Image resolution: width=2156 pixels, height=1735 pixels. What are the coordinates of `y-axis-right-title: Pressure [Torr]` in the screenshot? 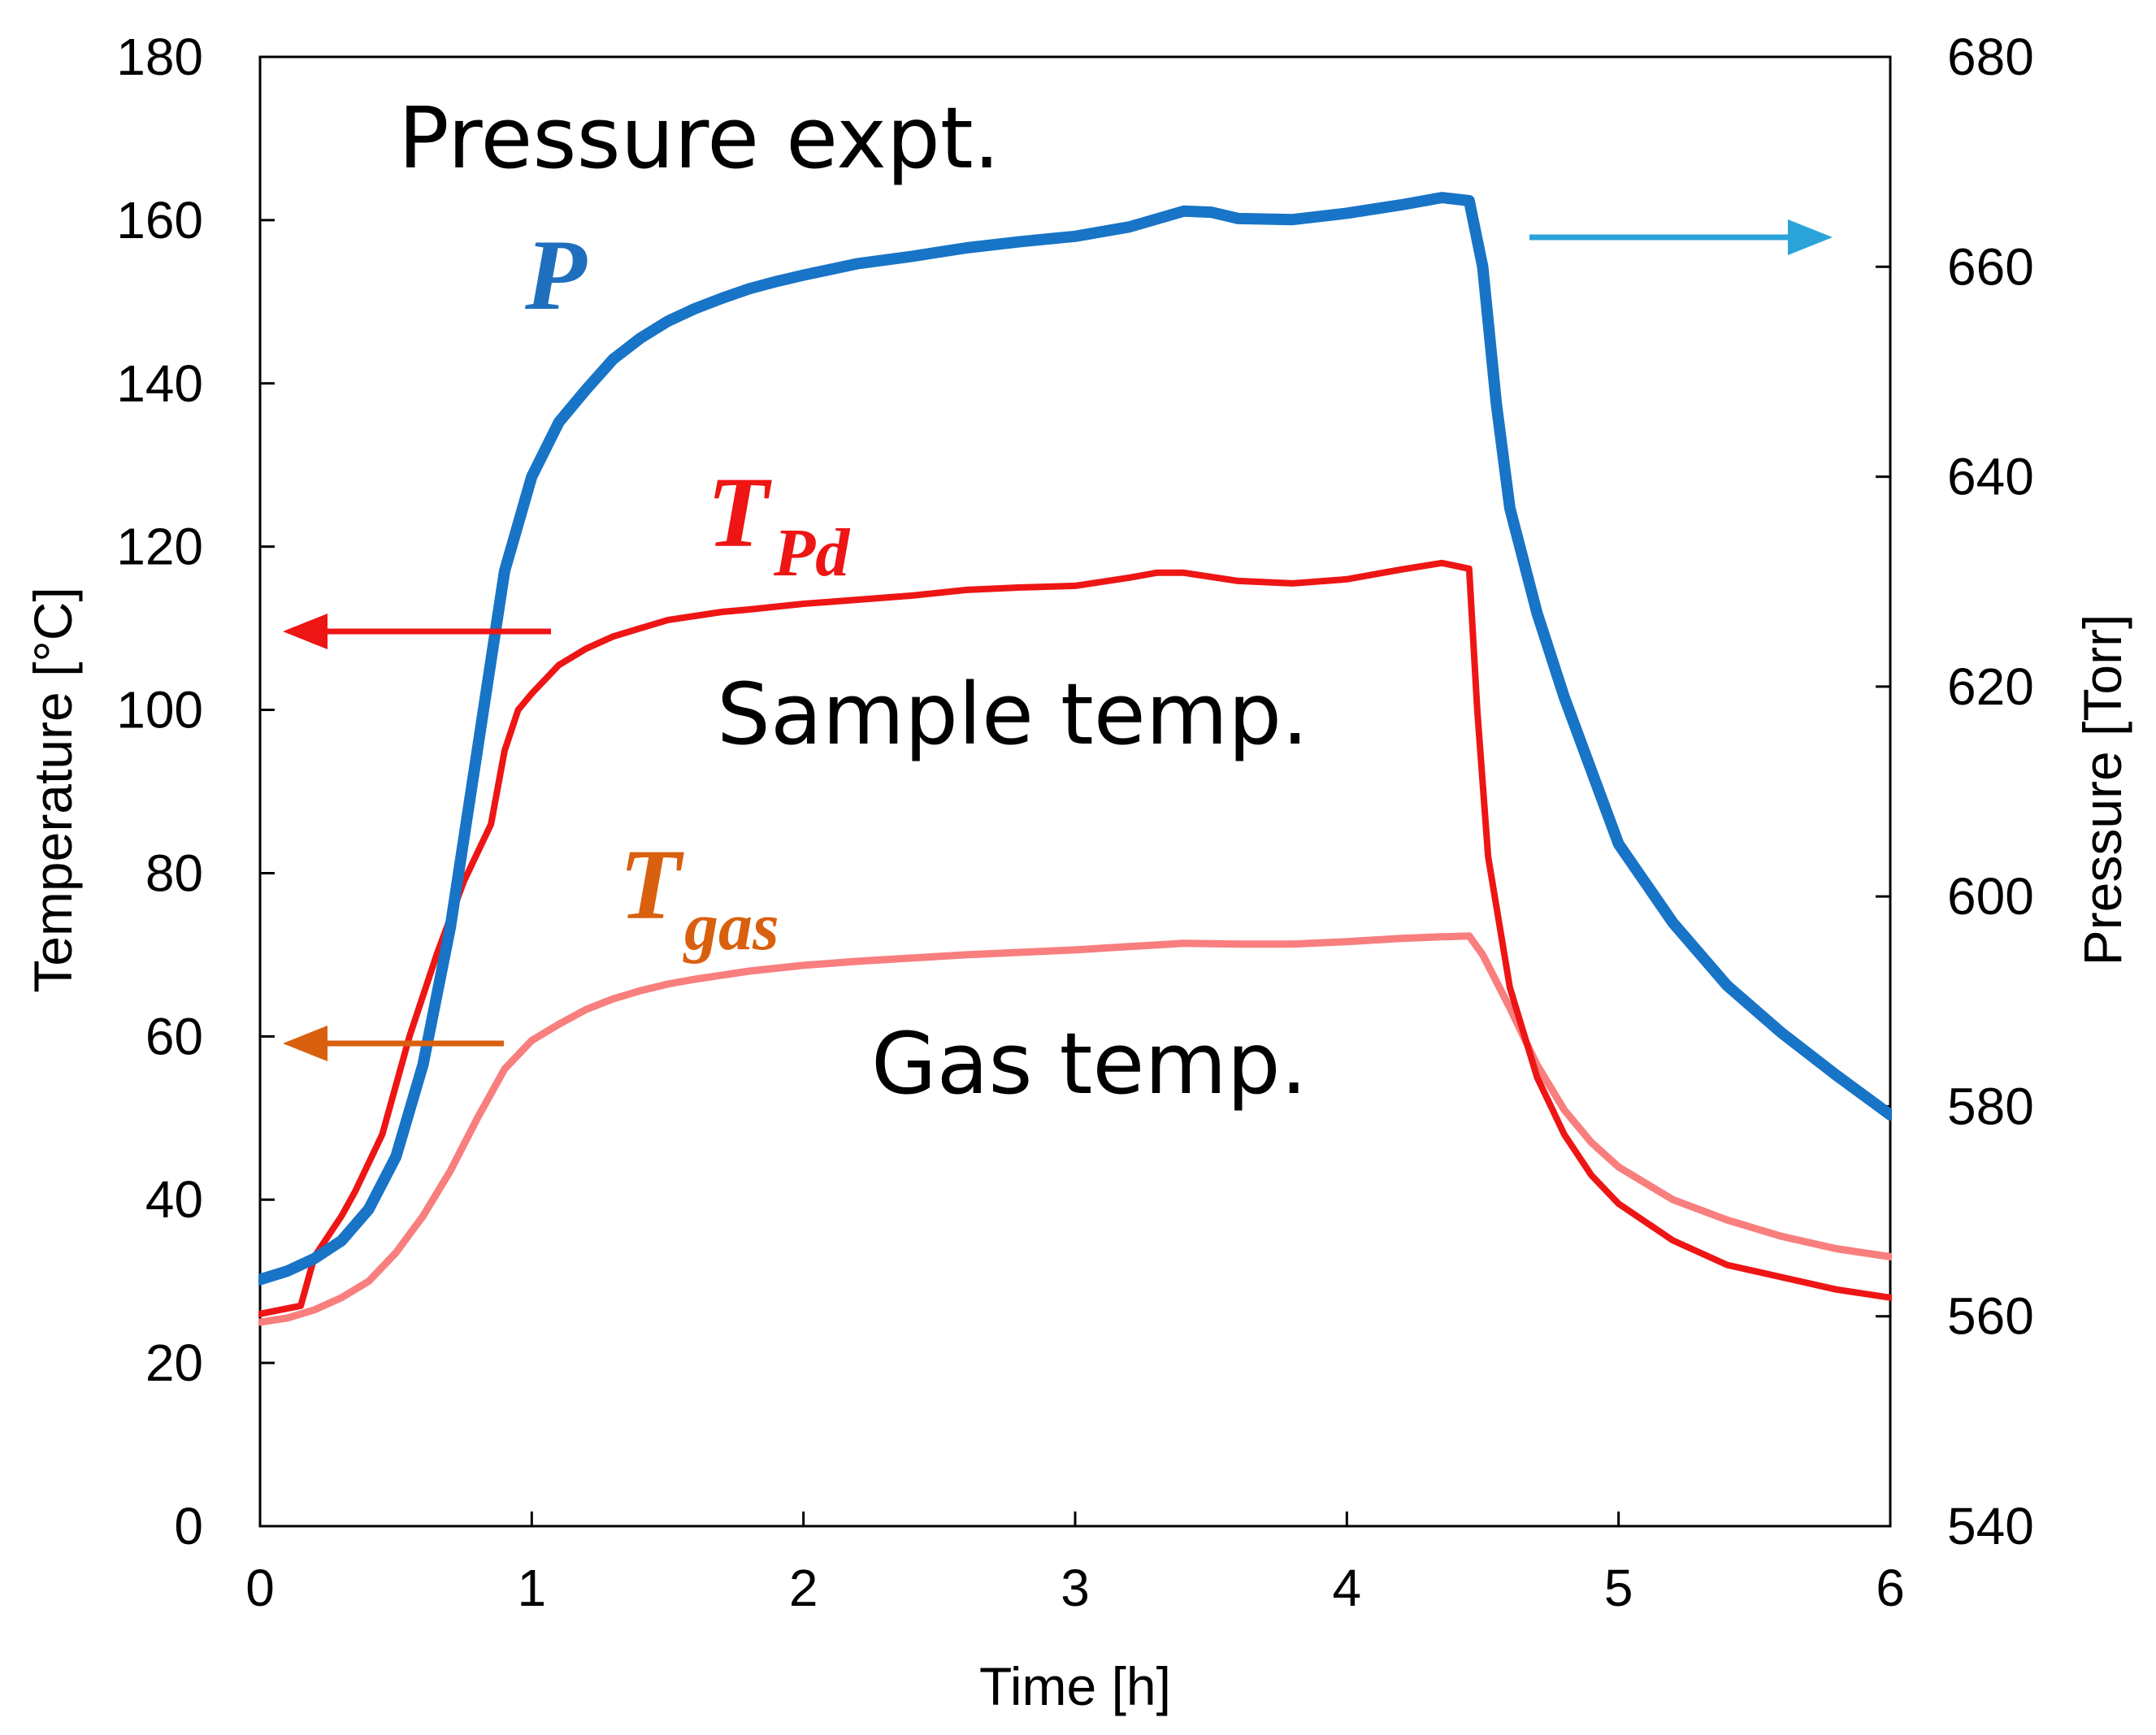 It's located at (2102, 790).